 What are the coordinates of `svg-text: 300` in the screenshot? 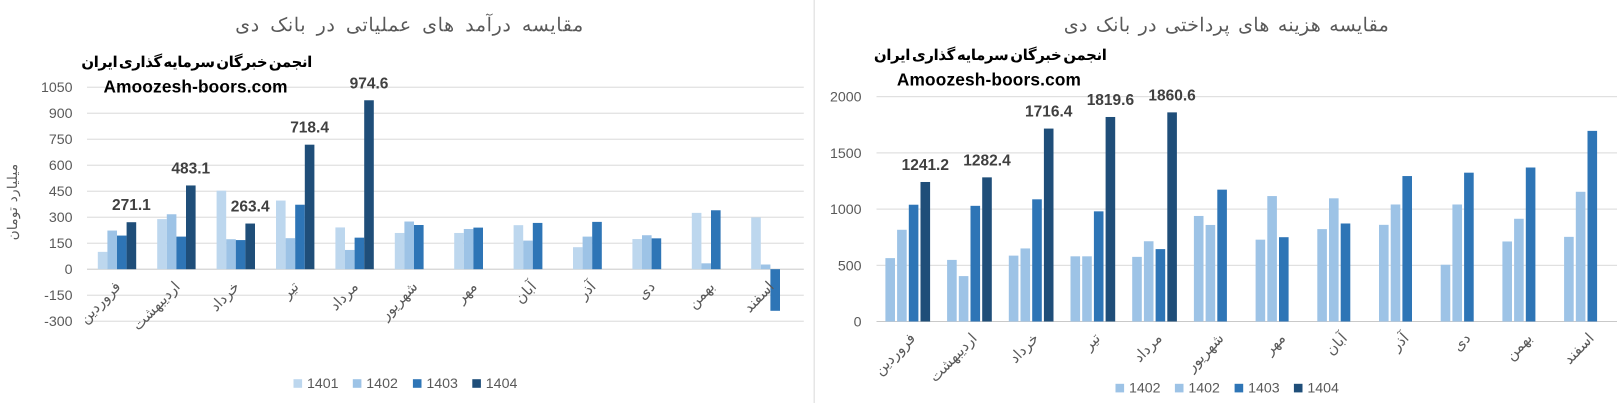 It's located at (61, 218).